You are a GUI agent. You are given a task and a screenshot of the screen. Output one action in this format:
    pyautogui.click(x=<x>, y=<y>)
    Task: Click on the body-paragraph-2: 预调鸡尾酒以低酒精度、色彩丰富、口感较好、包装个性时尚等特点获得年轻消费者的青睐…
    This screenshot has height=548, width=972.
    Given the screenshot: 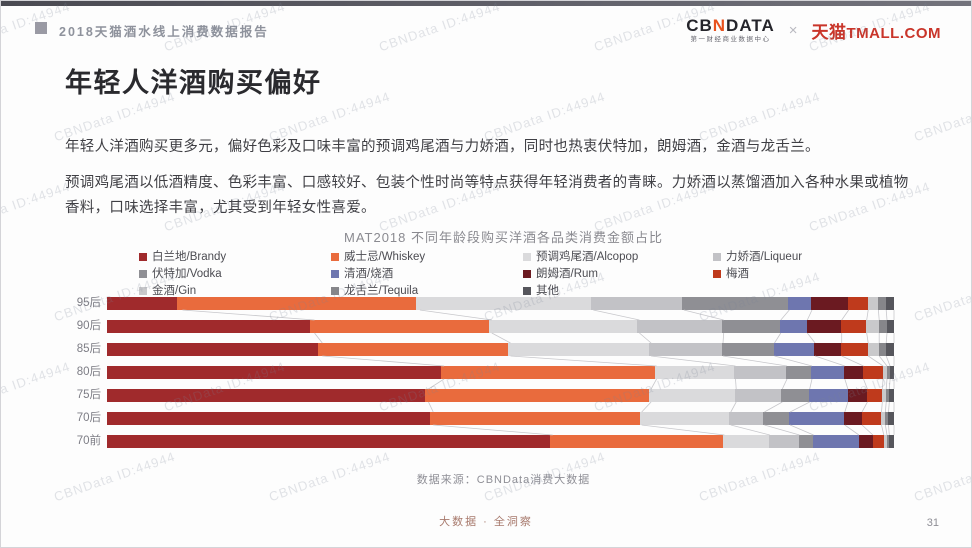 What is the action you would take?
    pyautogui.click(x=487, y=196)
    